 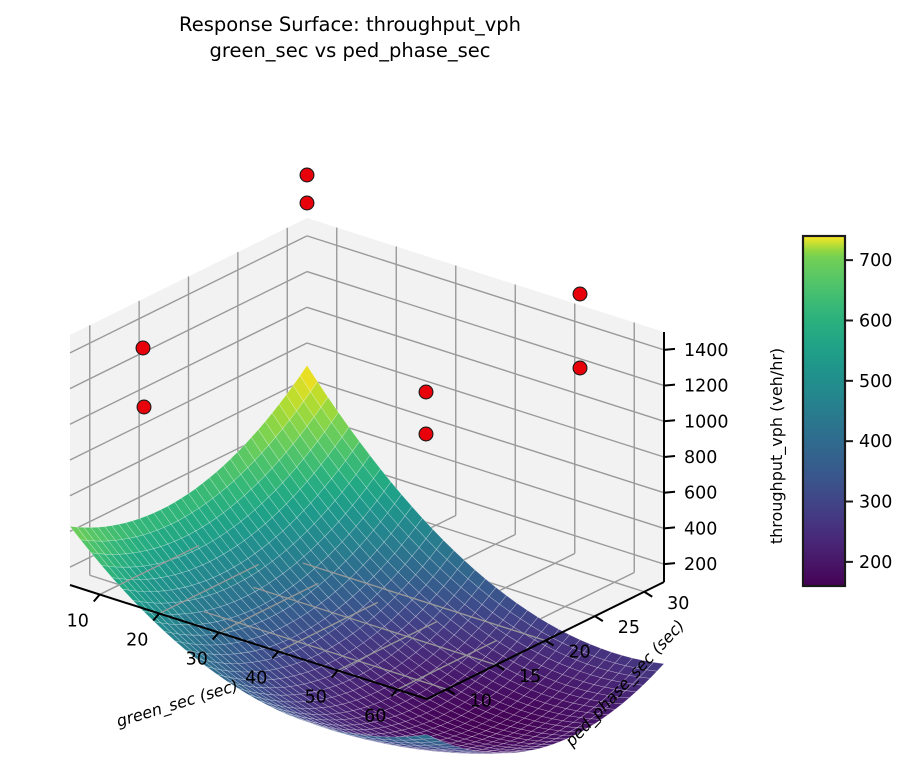 What do you see at coordinates (700, 565) in the screenshot?
I see `axis-tick-label: 200` at bounding box center [700, 565].